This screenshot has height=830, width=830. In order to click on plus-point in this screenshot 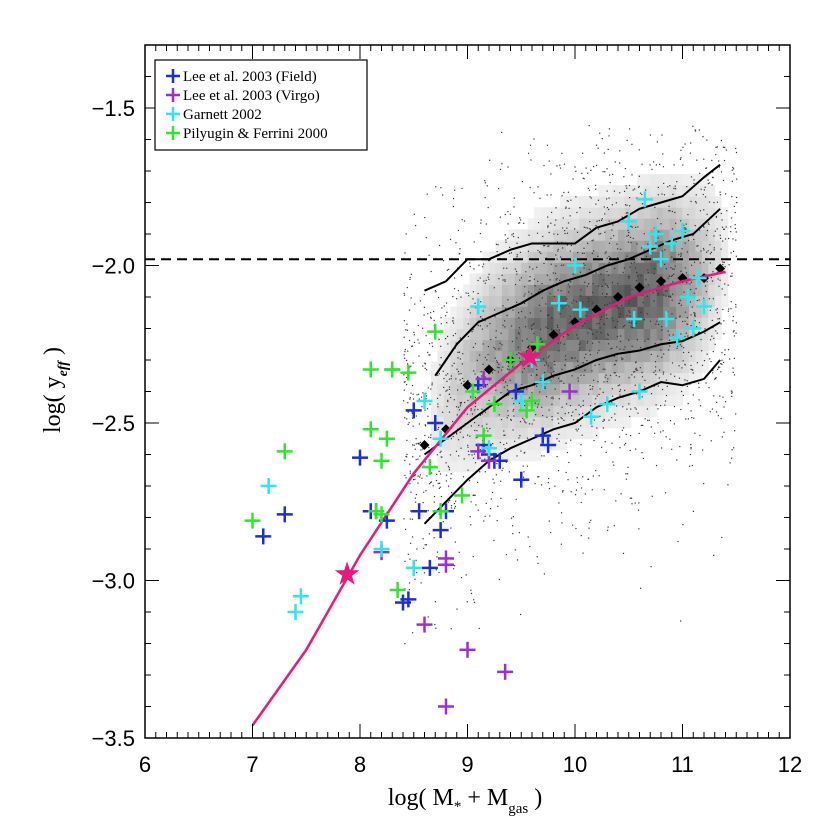, I will do `click(494, 404)`.